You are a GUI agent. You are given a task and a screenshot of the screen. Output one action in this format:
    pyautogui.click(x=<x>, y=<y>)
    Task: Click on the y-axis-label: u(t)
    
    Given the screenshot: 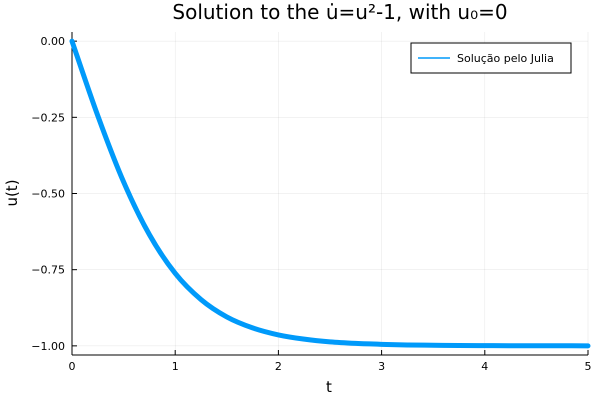 What is the action you would take?
    pyautogui.click(x=12, y=192)
    